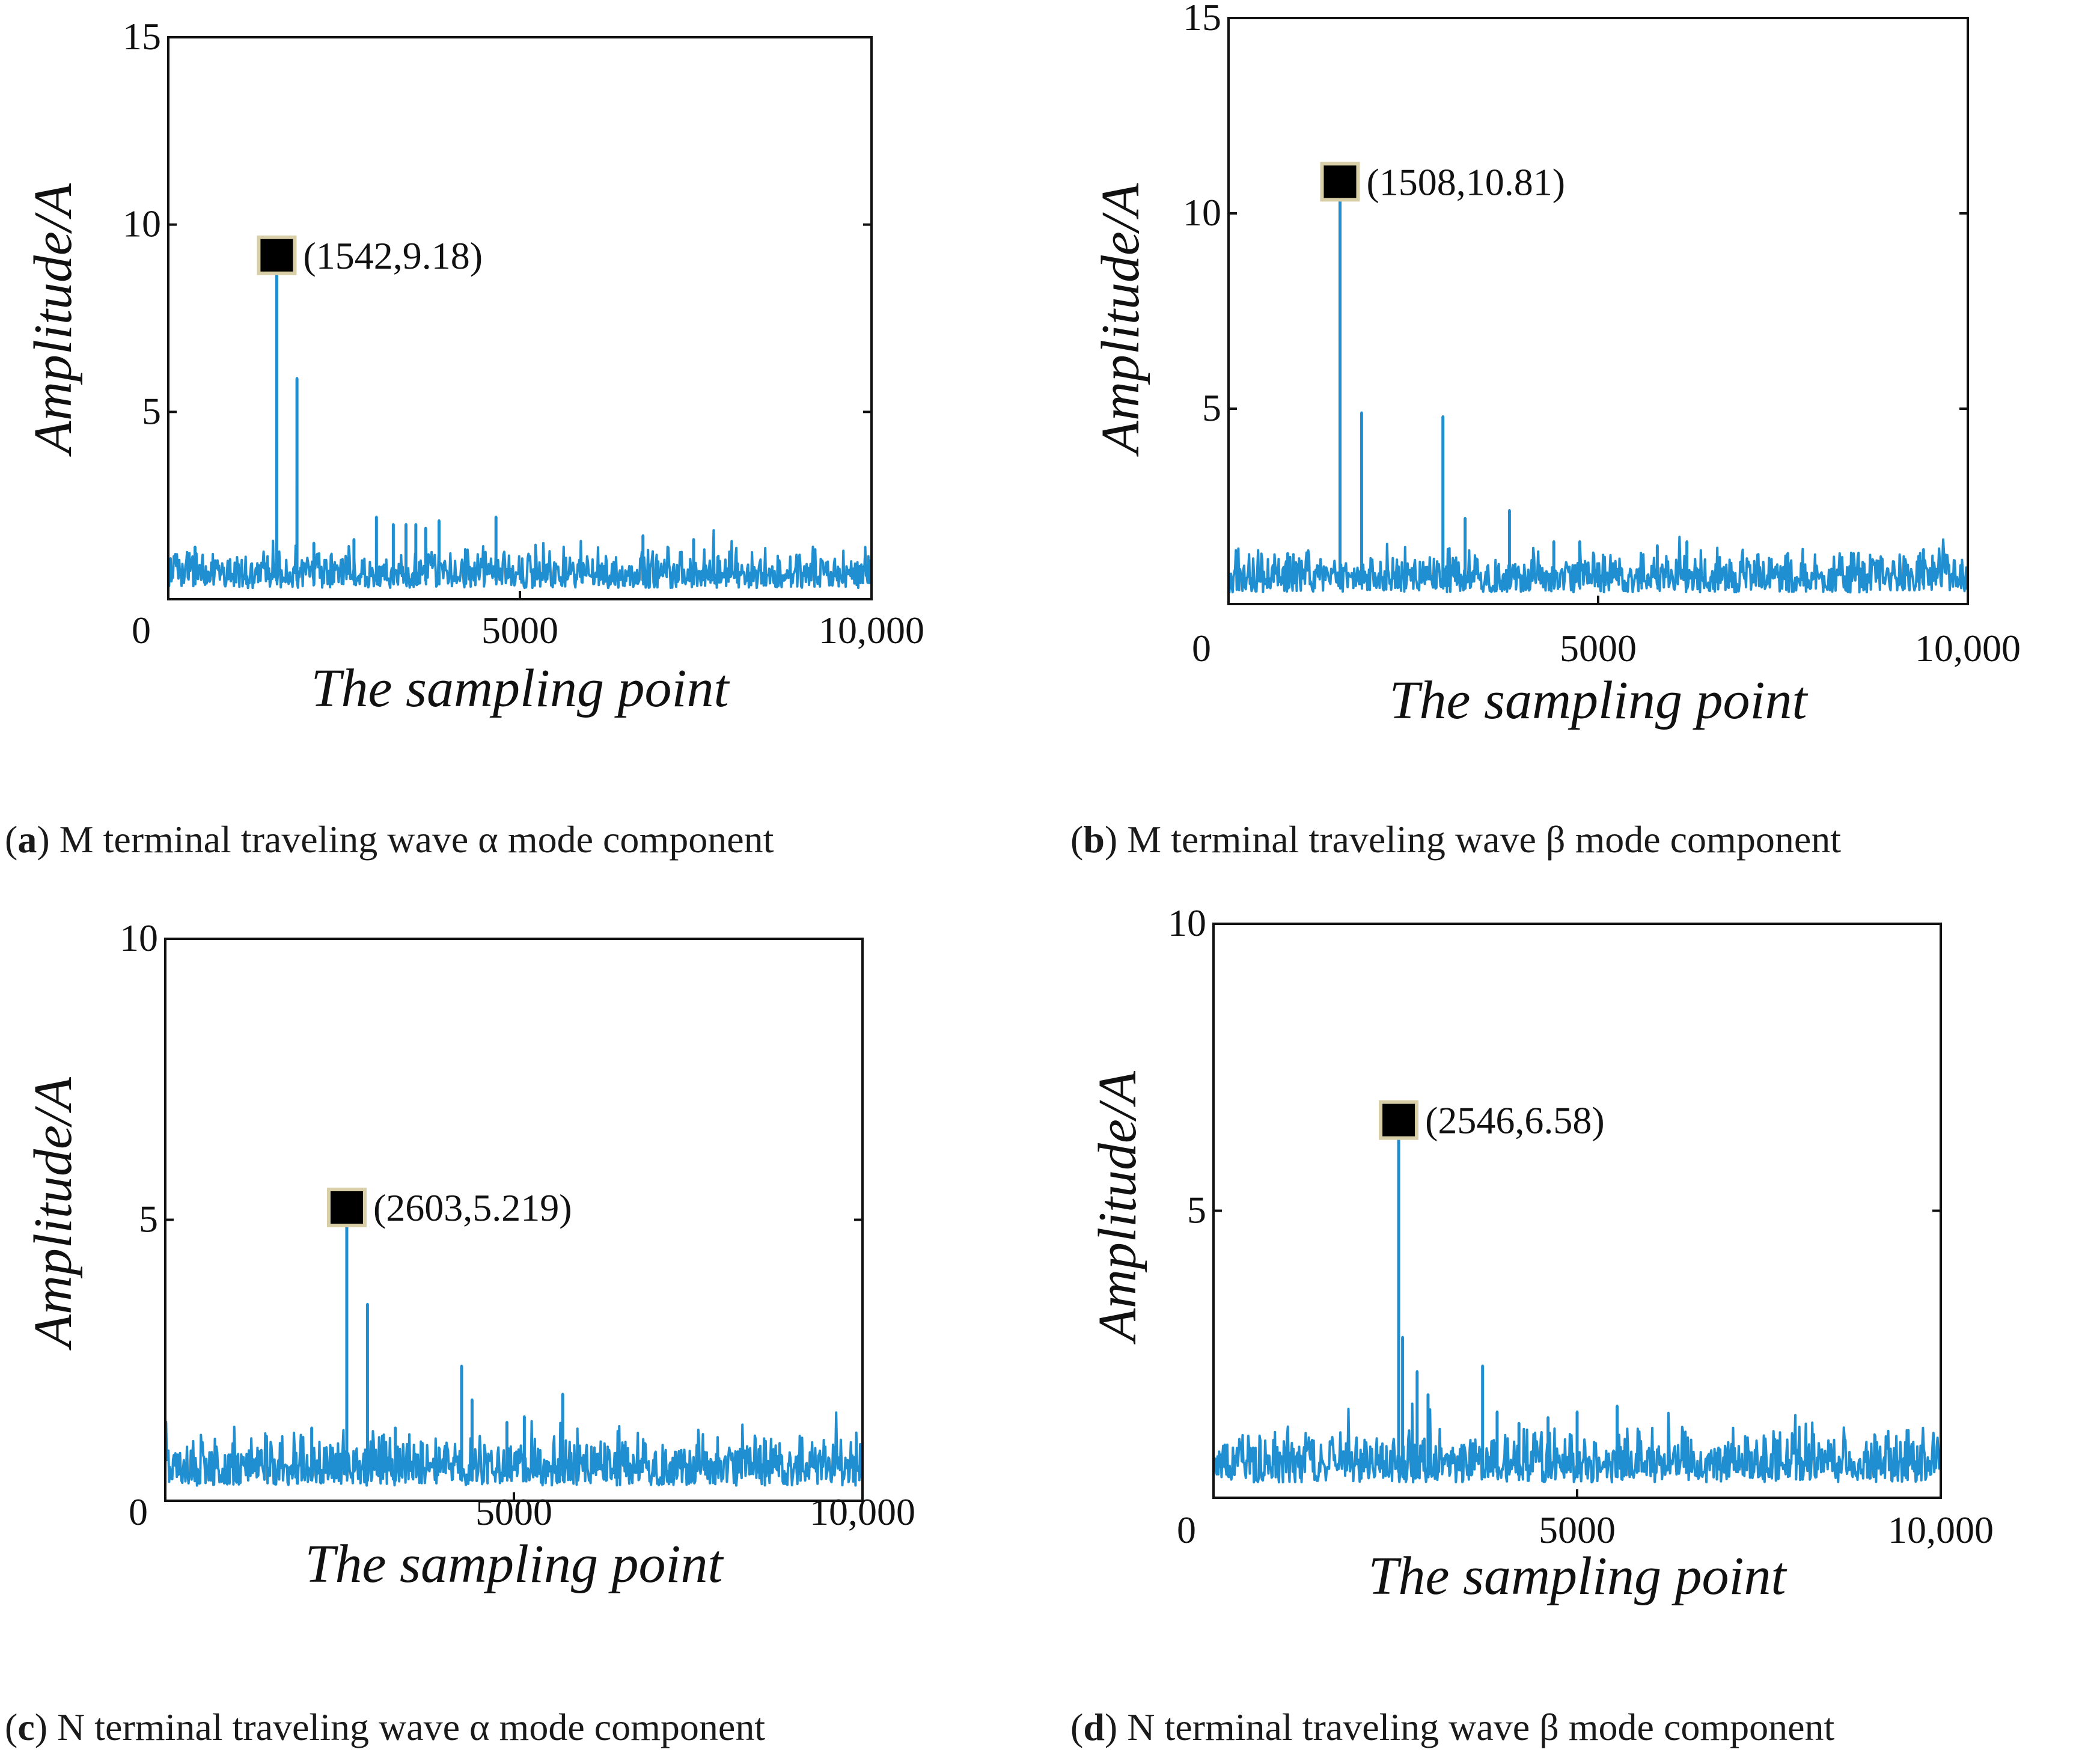  I want to click on y-axis-label-a: Amplitude/A, so click(53, 320).